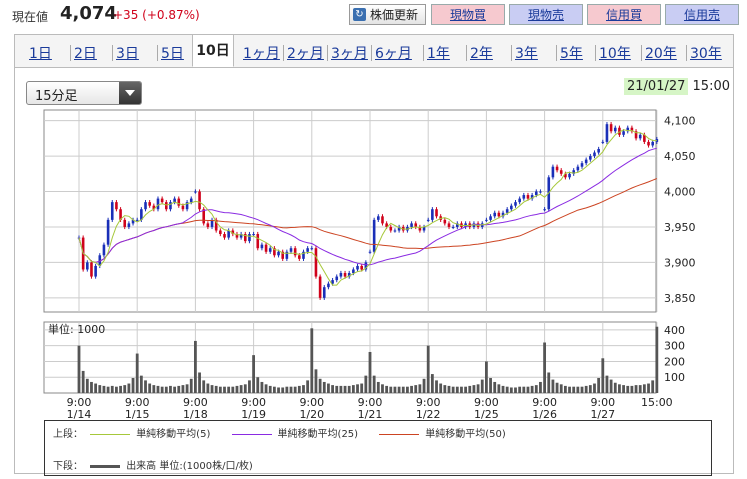 The image size is (747, 479). Describe the element at coordinates (702, 14) in the screenshot. I see `trade-button-3: 信用売` at that location.